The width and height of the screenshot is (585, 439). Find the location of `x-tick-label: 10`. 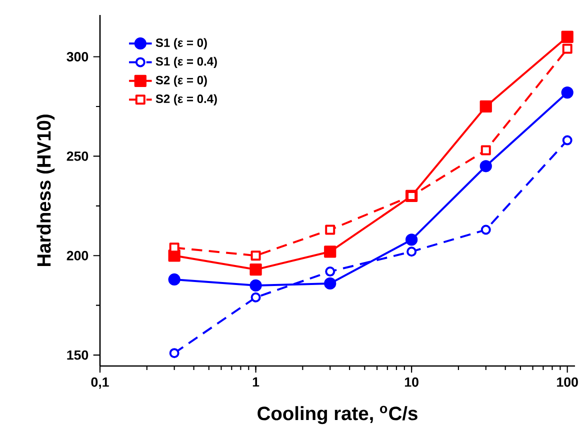

x-tick-label: 10 is located at coordinates (411, 382).